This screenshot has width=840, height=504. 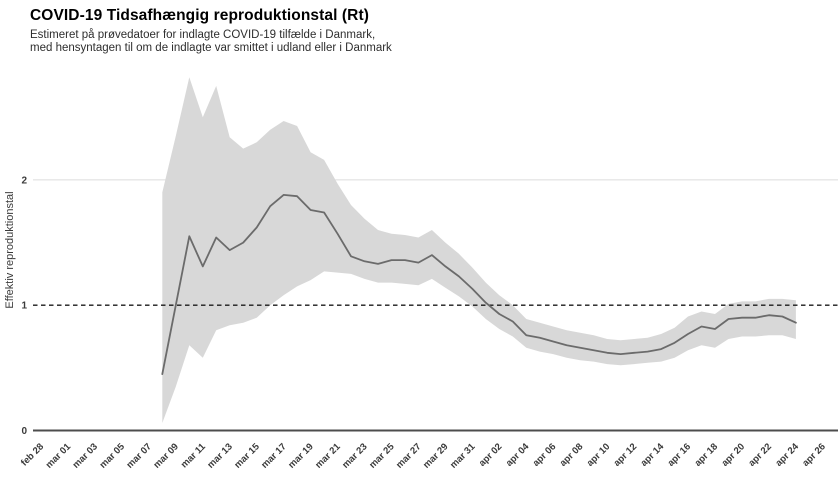 What do you see at coordinates (138, 455) in the screenshot?
I see `x-tick-label: mar 07` at bounding box center [138, 455].